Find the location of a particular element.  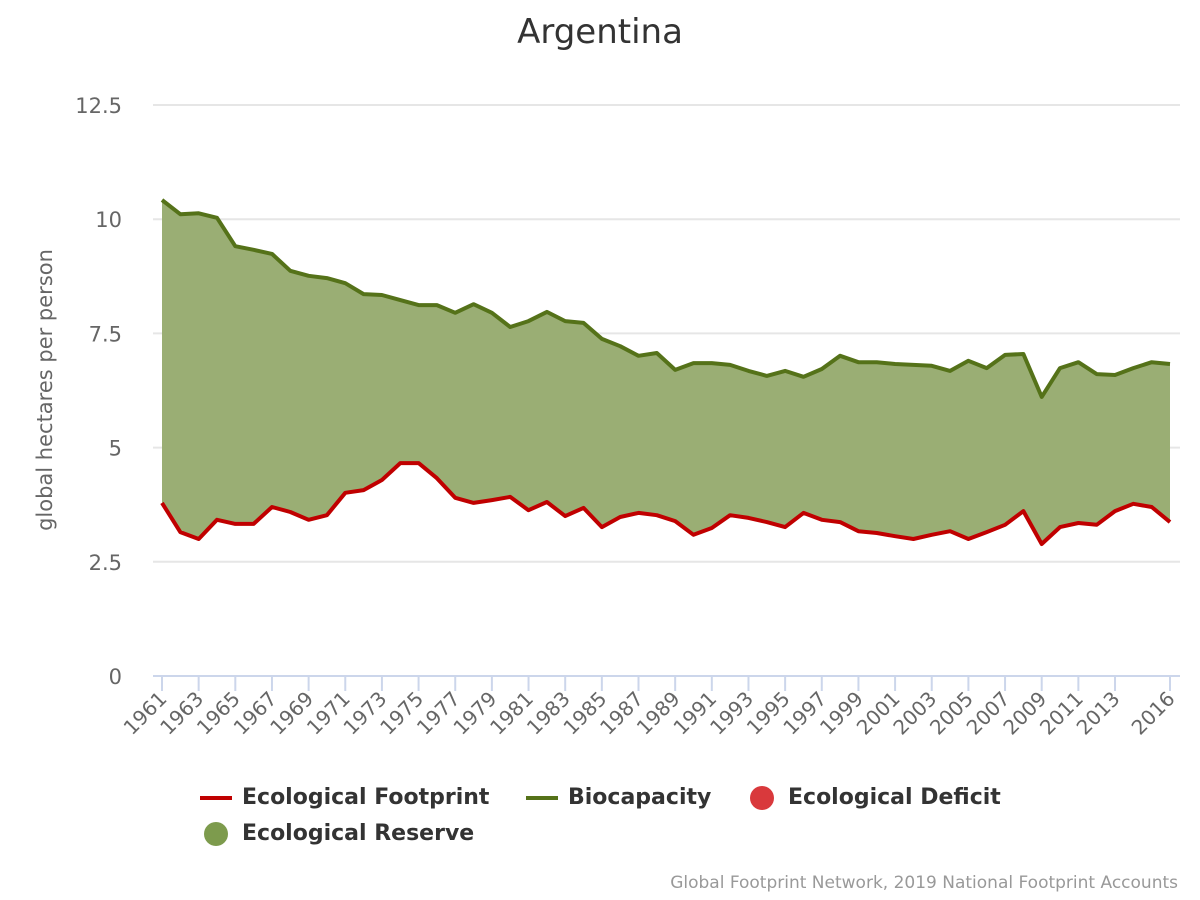

legend-item-ecological-footprint: Ecological Footprint is located at coordinates (344, 797).